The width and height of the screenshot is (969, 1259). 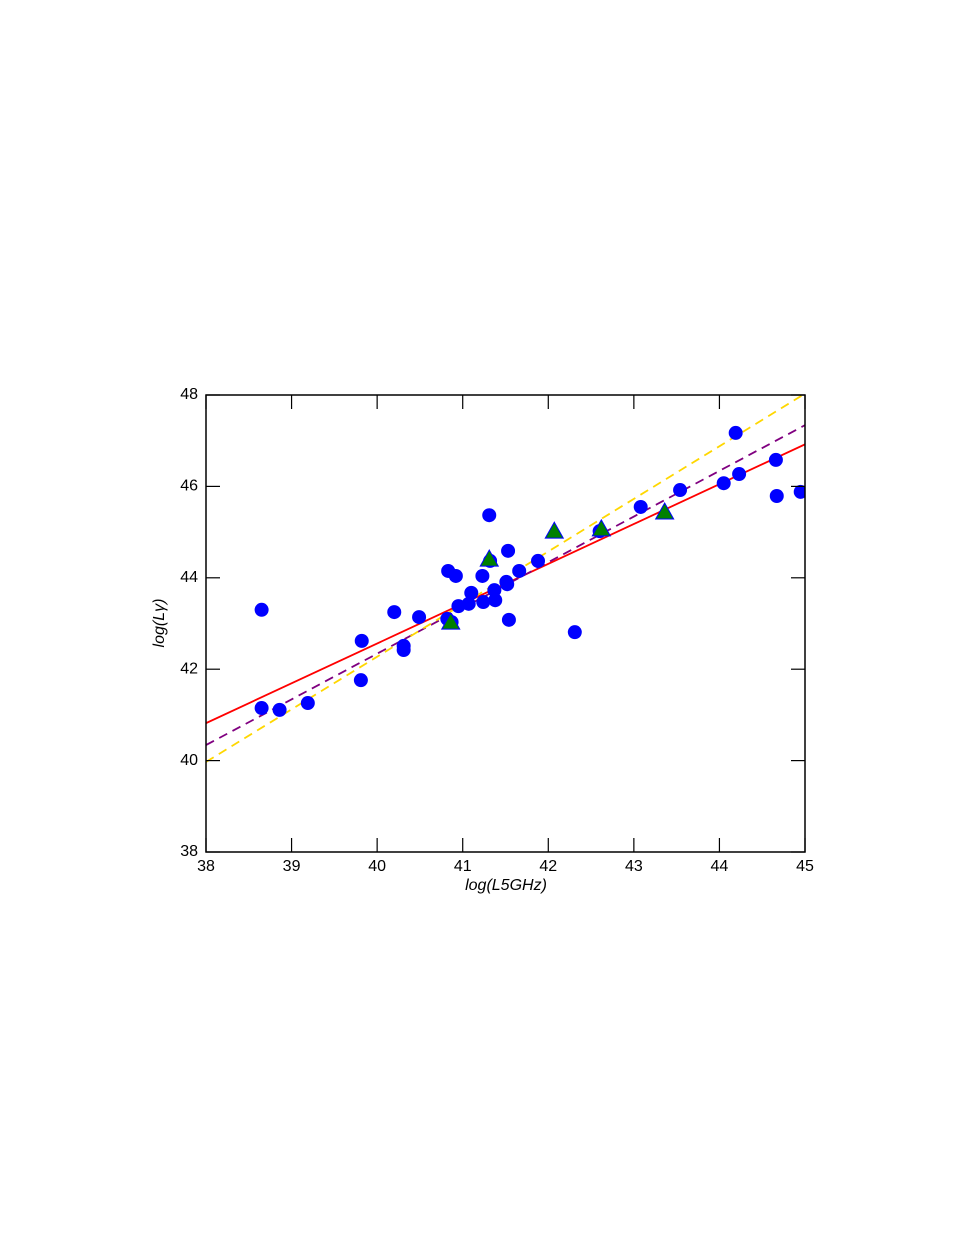 I want to click on x-tick-label: 40, so click(x=377, y=866).